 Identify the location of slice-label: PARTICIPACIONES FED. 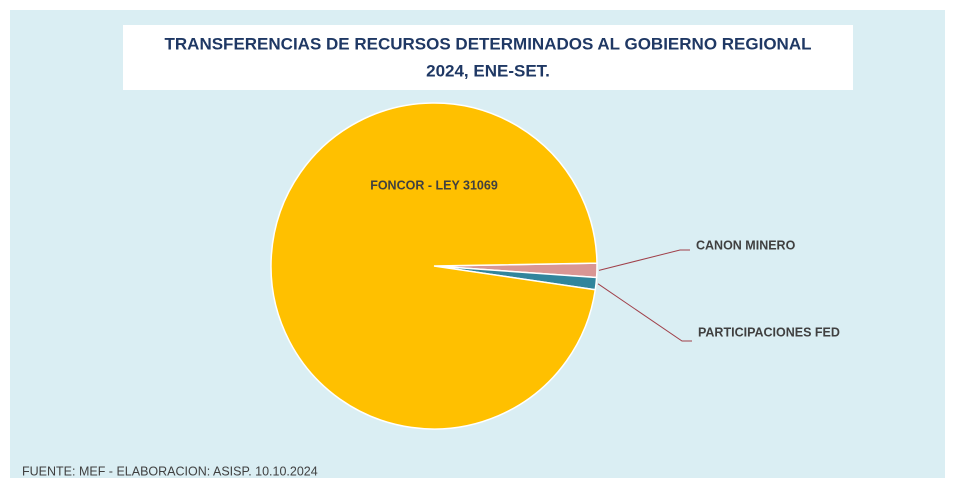
(769, 332).